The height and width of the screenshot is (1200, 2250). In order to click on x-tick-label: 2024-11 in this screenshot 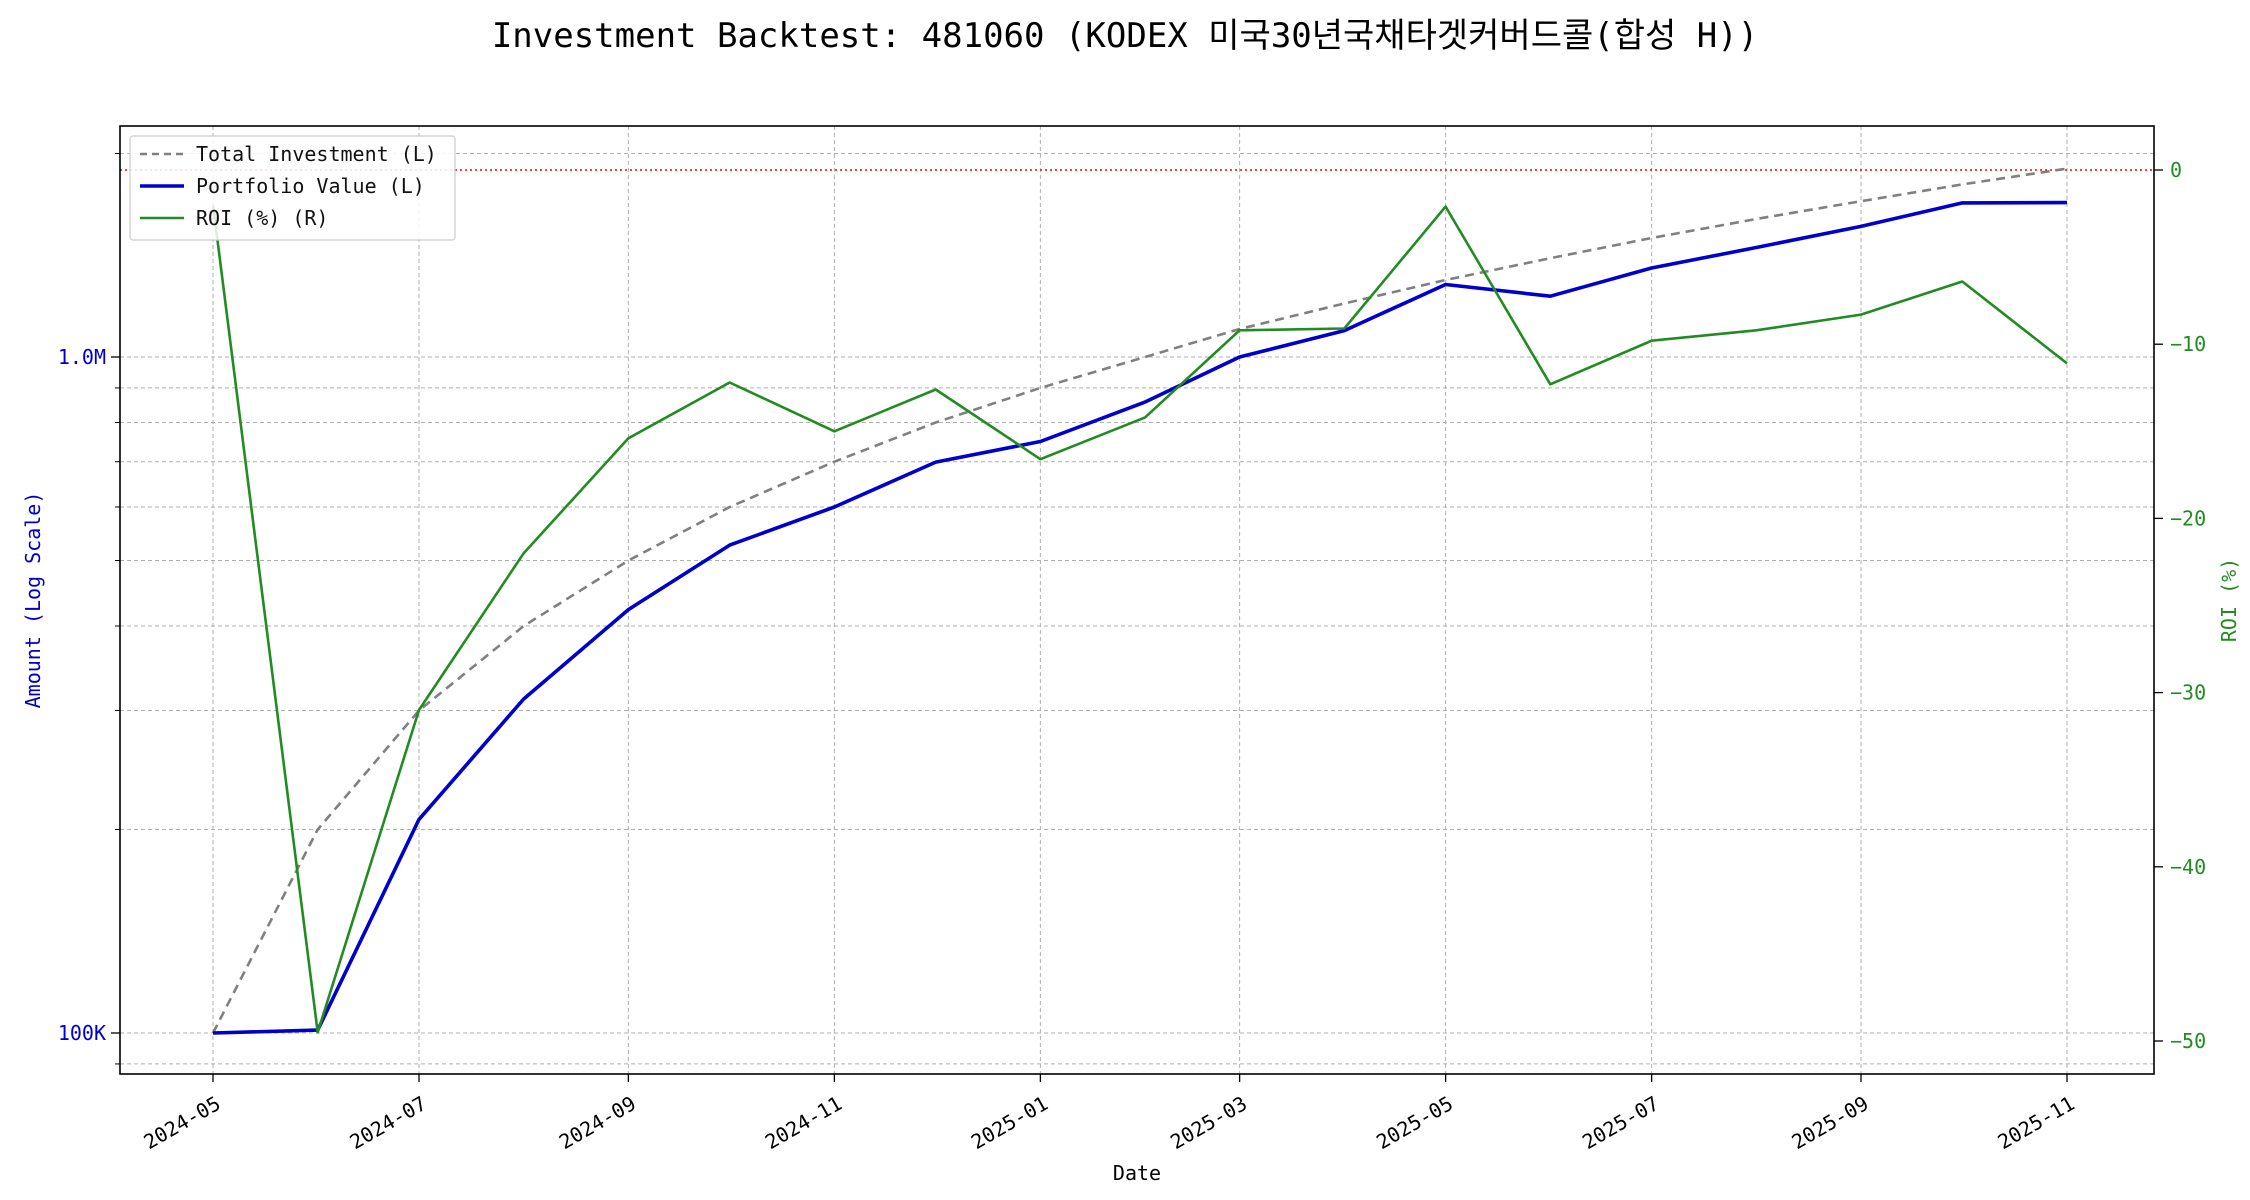, I will do `click(803, 1122)`.